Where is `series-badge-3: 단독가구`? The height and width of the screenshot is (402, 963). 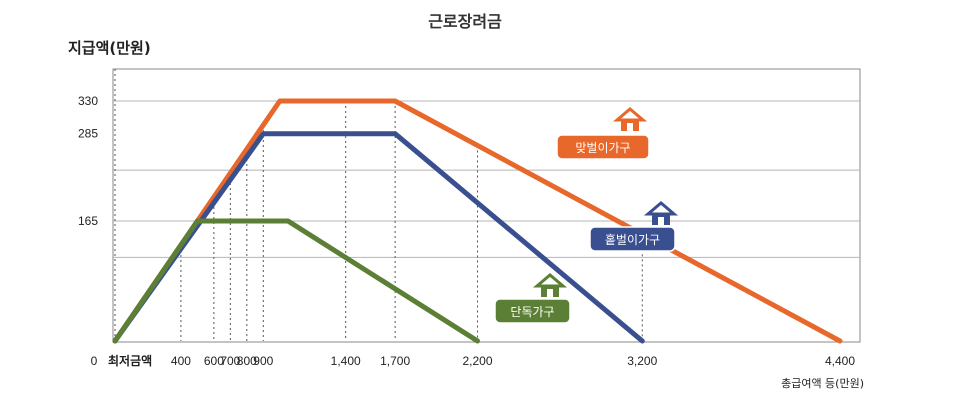 series-badge-3: 단독가구 is located at coordinates (532, 298).